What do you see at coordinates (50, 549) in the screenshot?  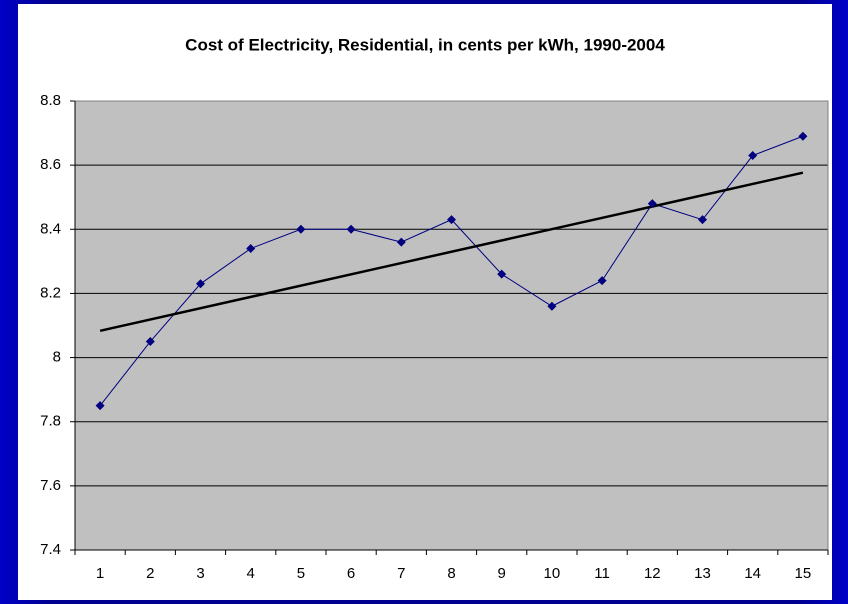 I see `y-tick-label: 7.4` at bounding box center [50, 549].